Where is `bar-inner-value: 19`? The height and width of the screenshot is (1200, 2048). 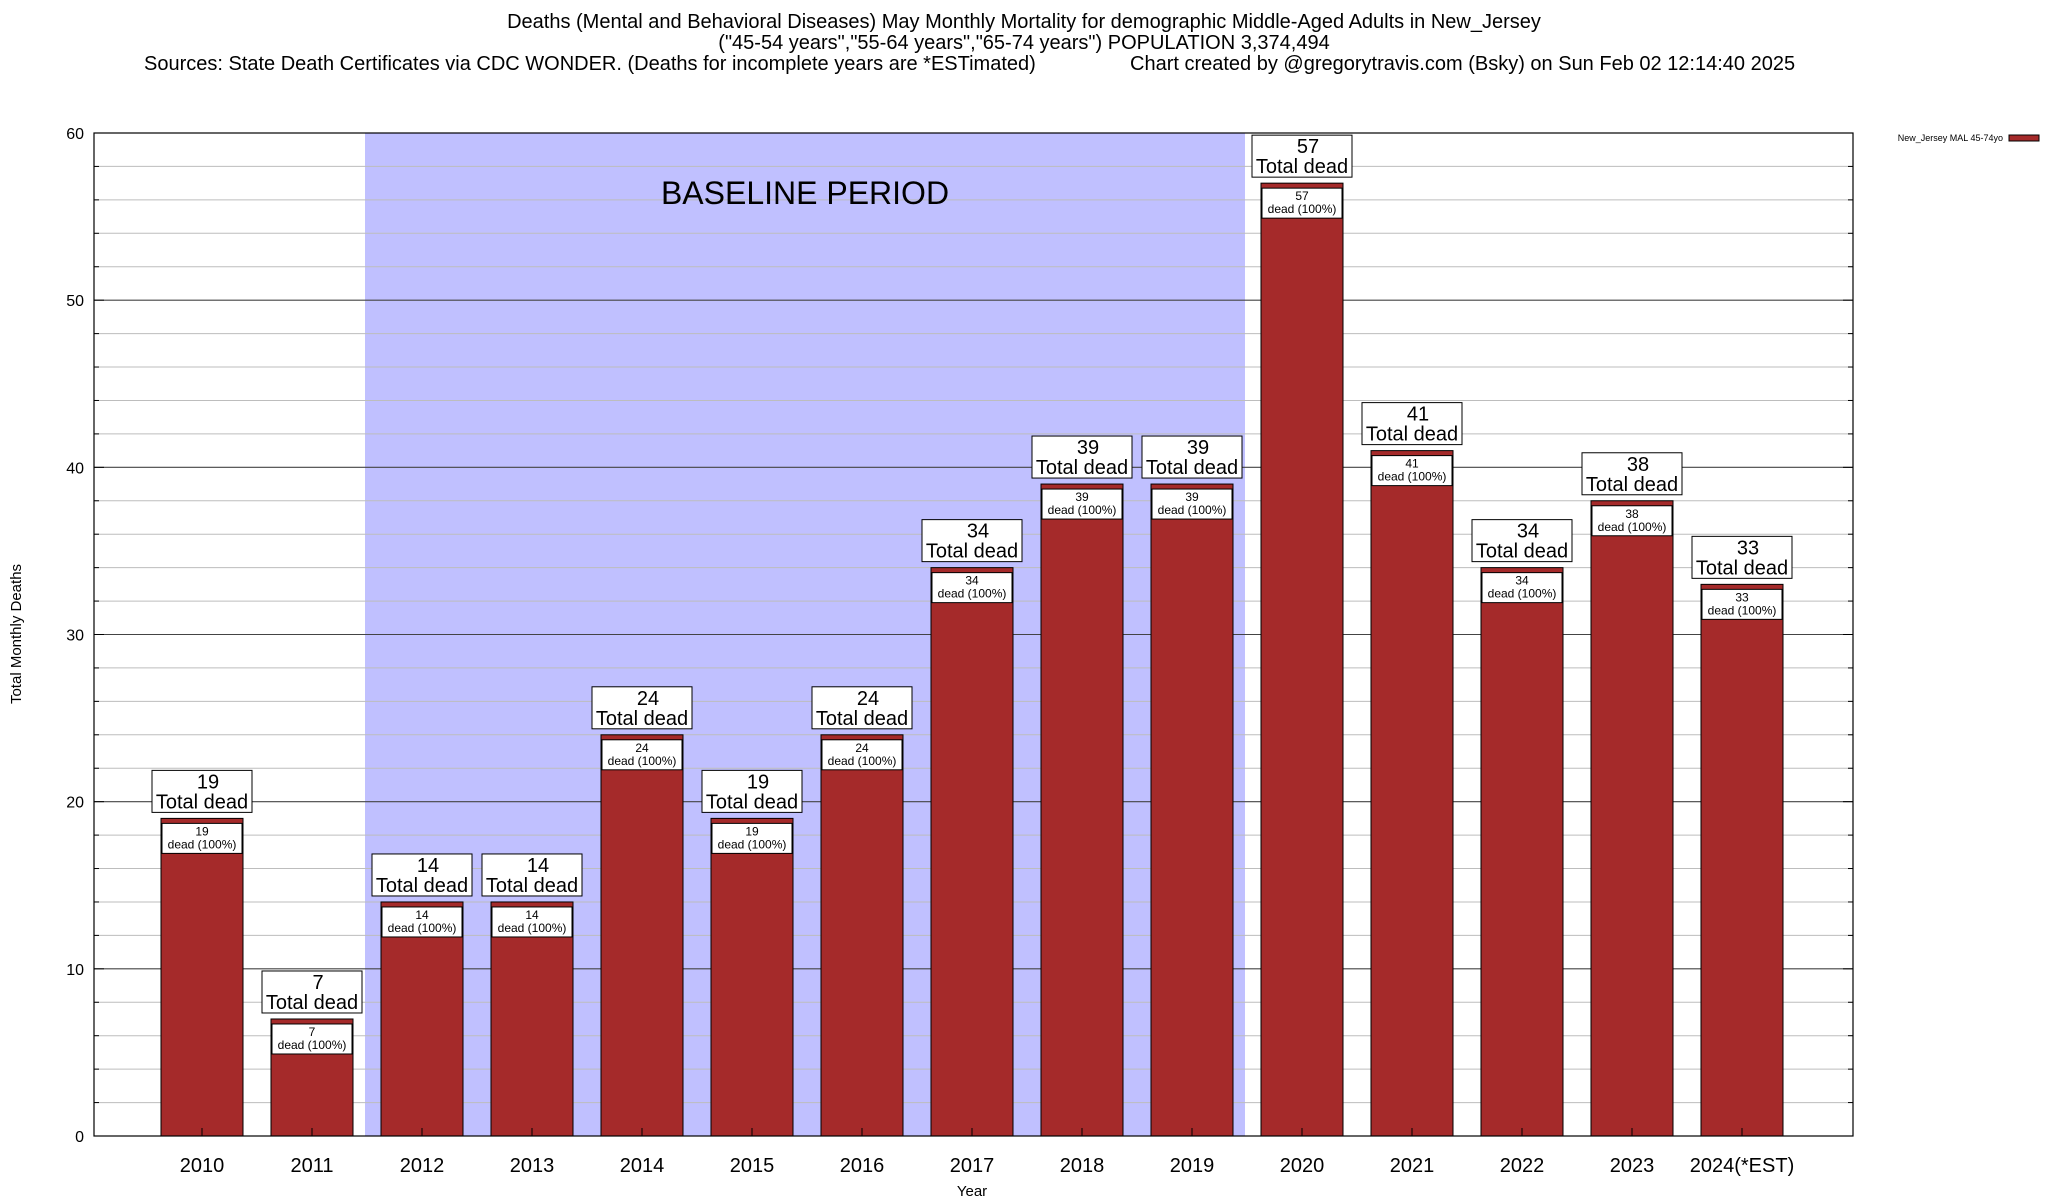
bar-inner-value: 19 is located at coordinates (752, 831).